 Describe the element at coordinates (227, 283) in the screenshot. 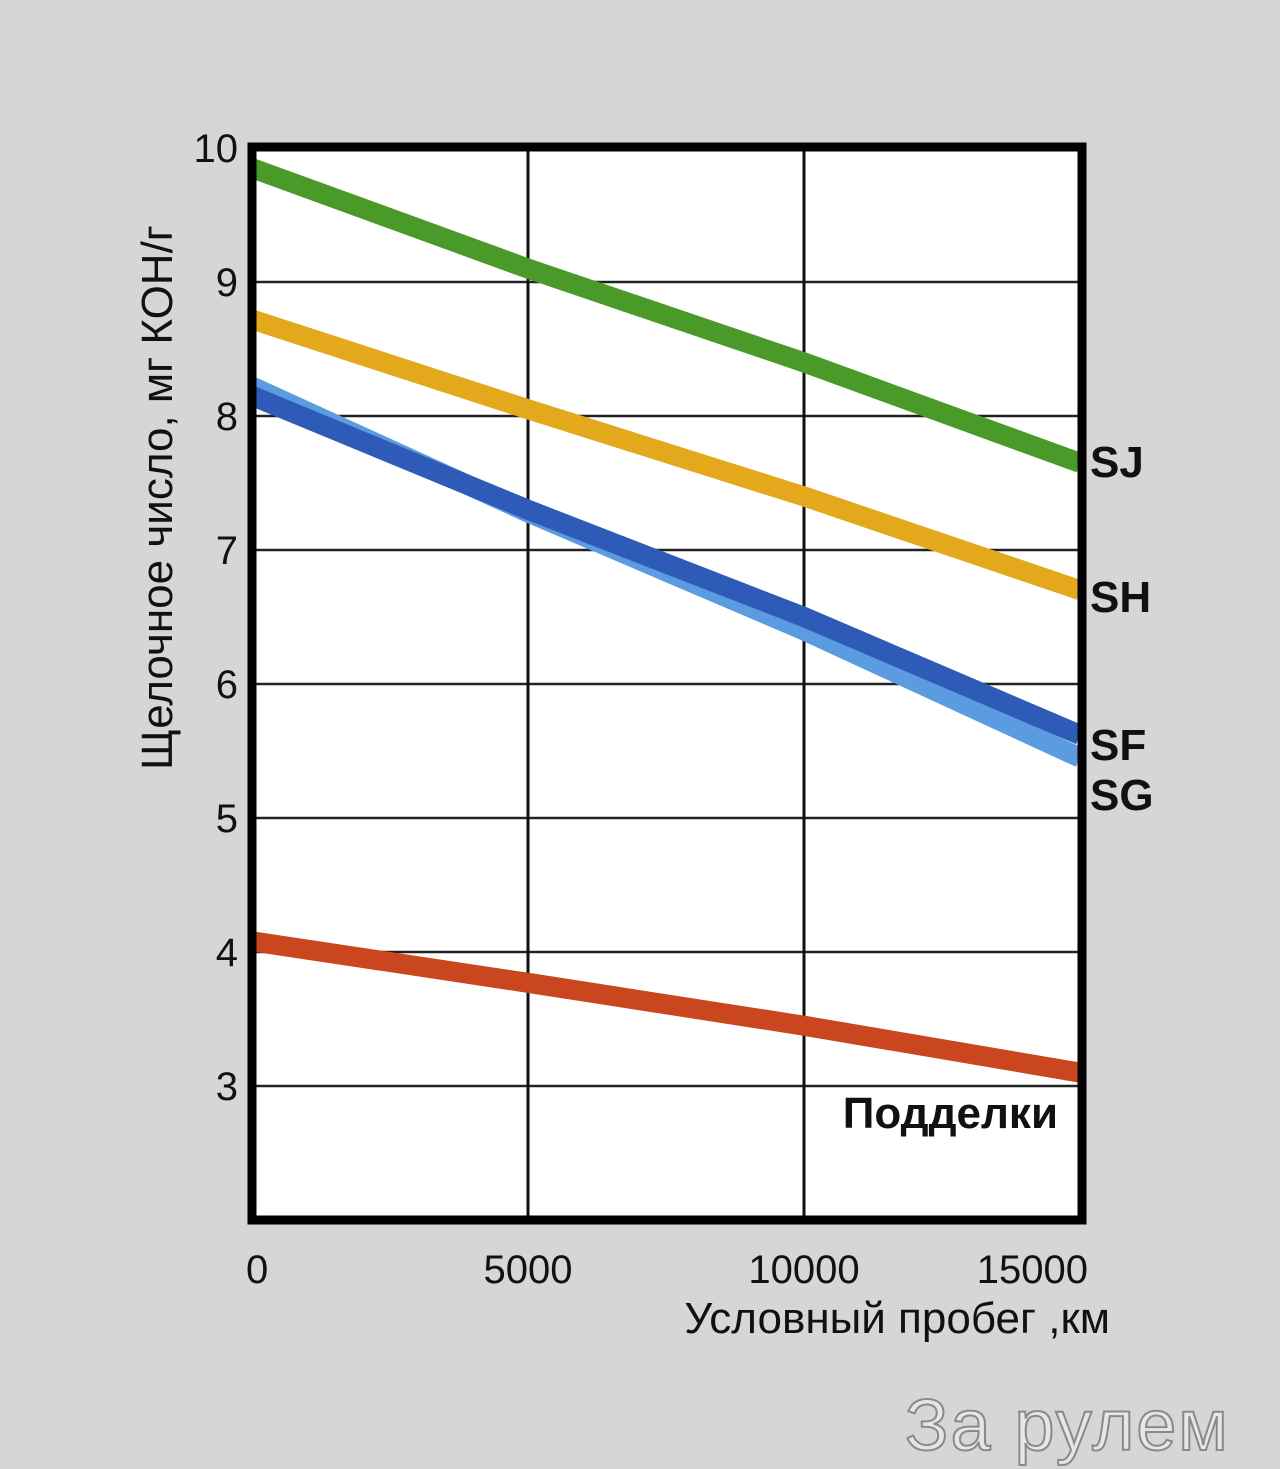

I see `y-tick-label: 9` at that location.